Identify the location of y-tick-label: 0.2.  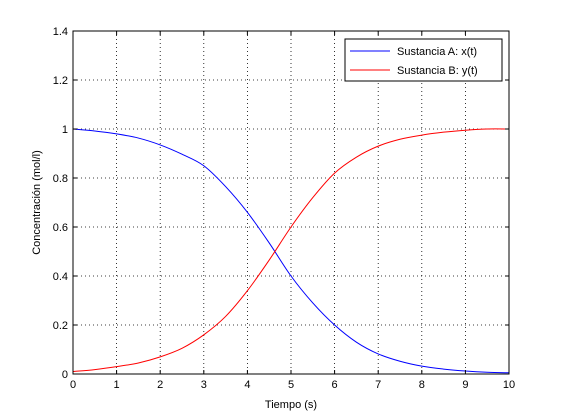
(60, 326).